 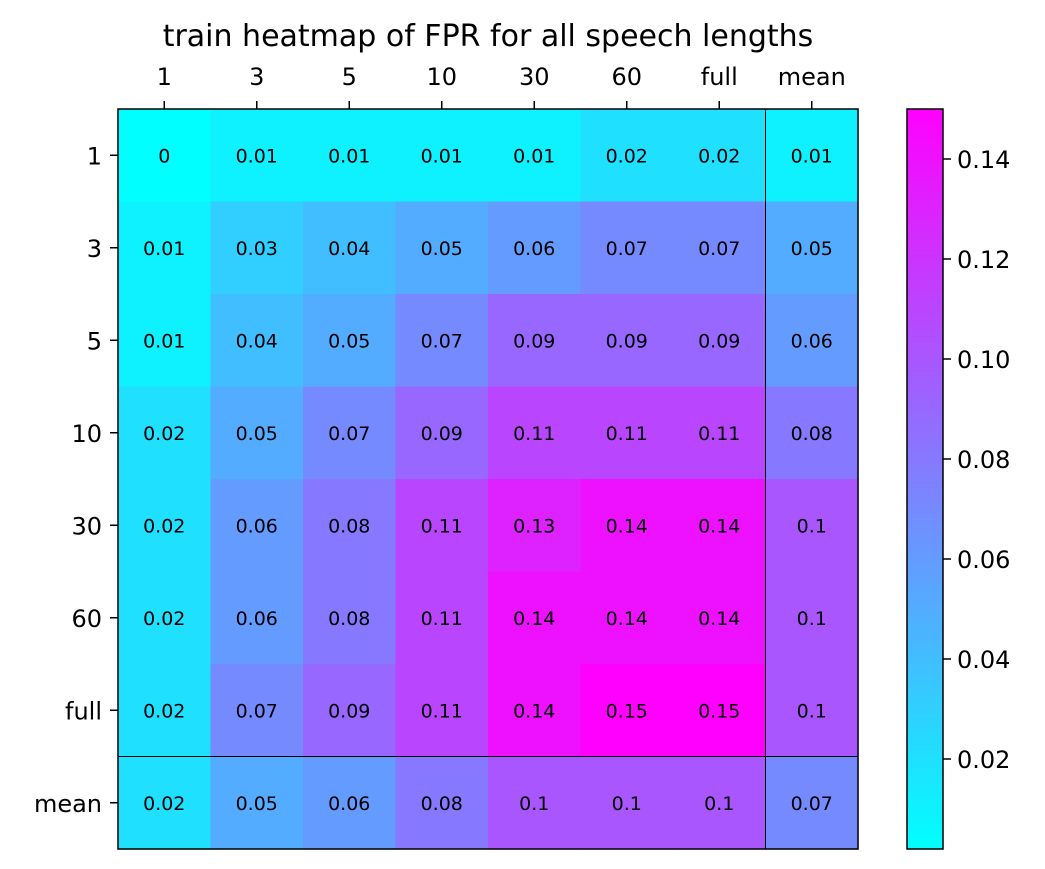 What do you see at coordinates (925, 479) in the screenshot?
I see `colorbar-gradient` at bounding box center [925, 479].